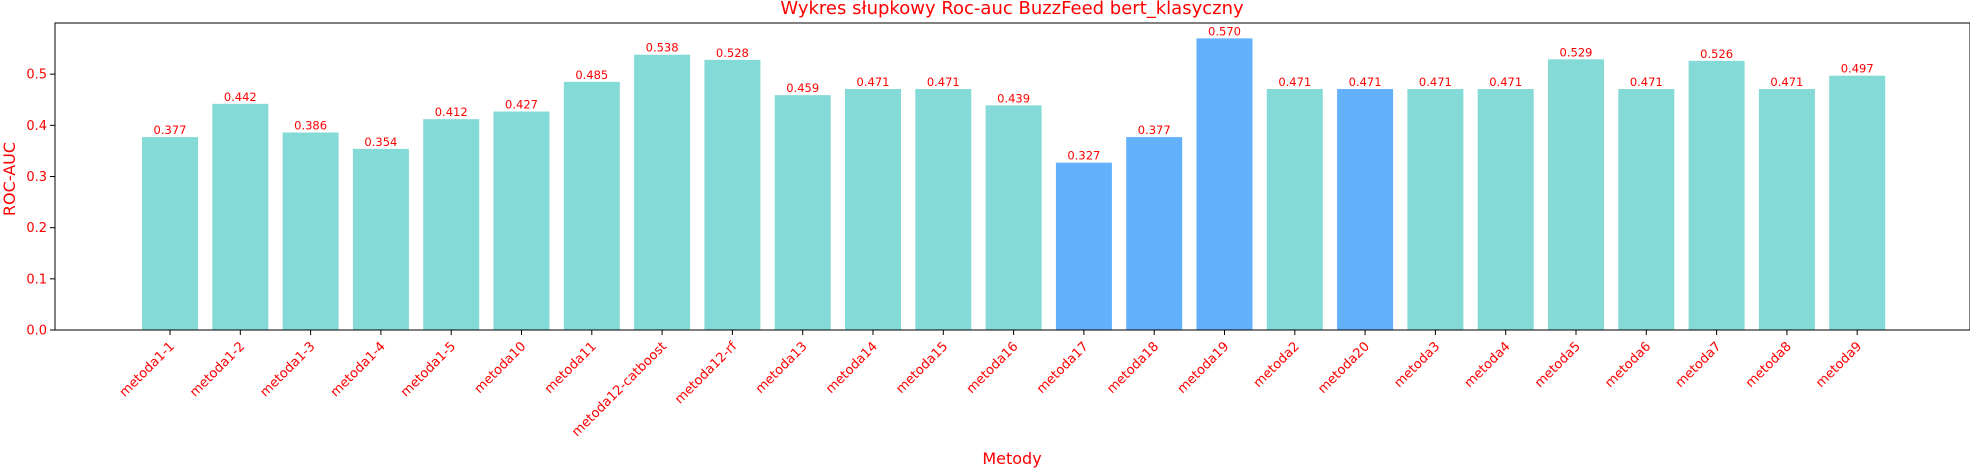  I want to click on x-tick-label: metoda7, so click(1699, 365).